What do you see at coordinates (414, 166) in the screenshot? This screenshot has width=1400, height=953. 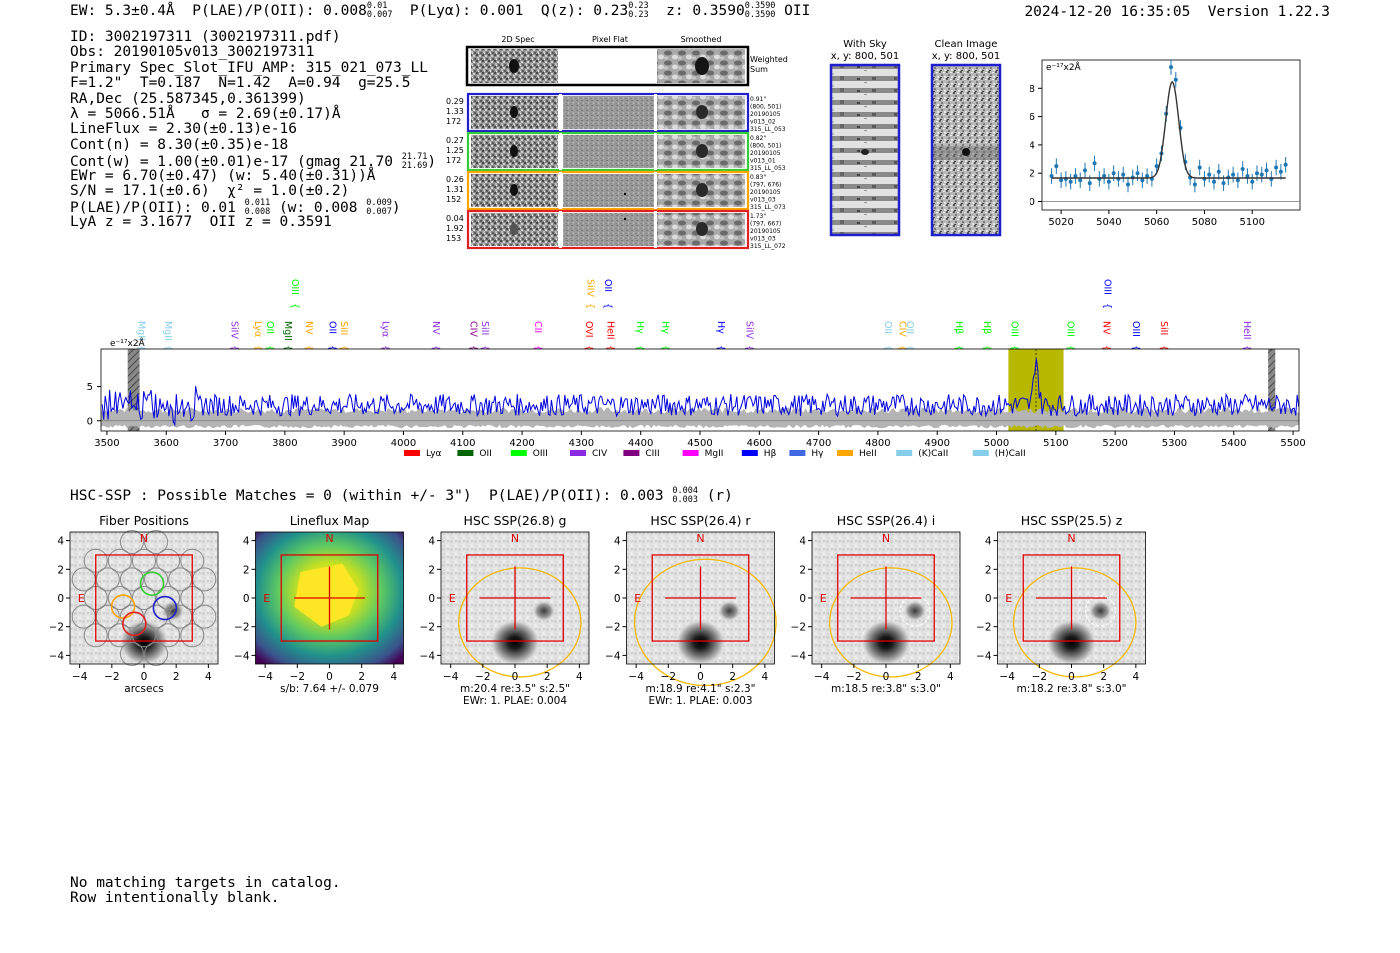 I see `contw-lo: 21.69` at bounding box center [414, 166].